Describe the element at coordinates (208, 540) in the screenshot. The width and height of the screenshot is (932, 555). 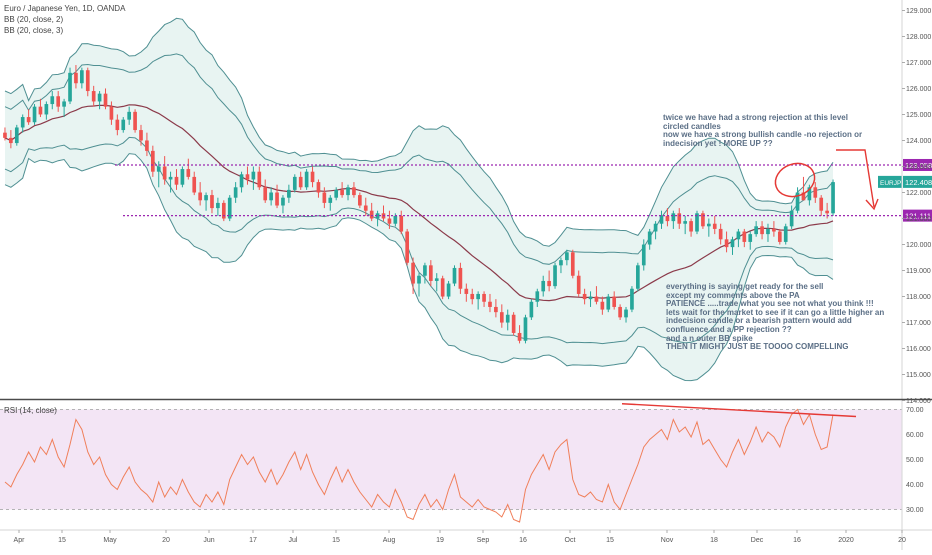
I see `time-tick-label: Jun` at that location.